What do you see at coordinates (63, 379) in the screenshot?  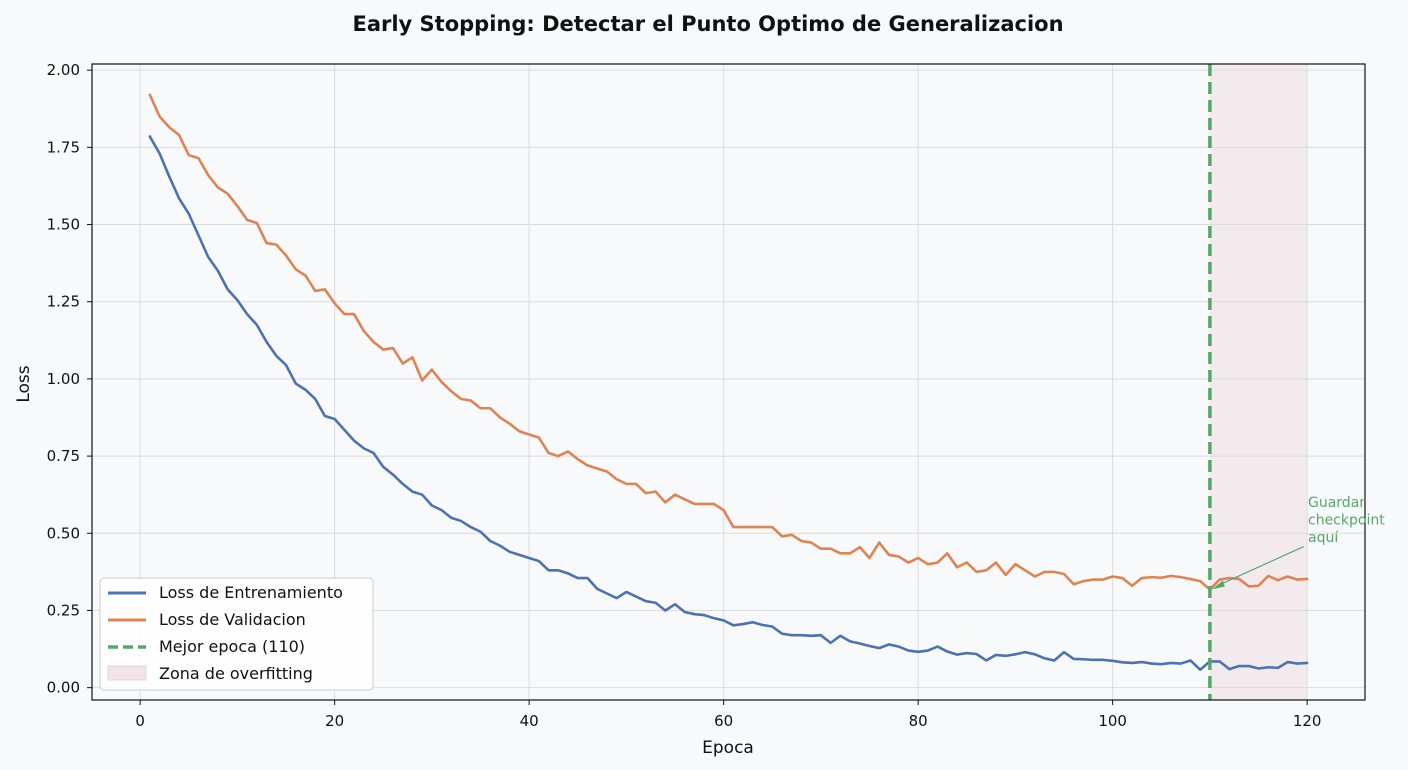 I see `y-tick-label: 1.00` at bounding box center [63, 379].